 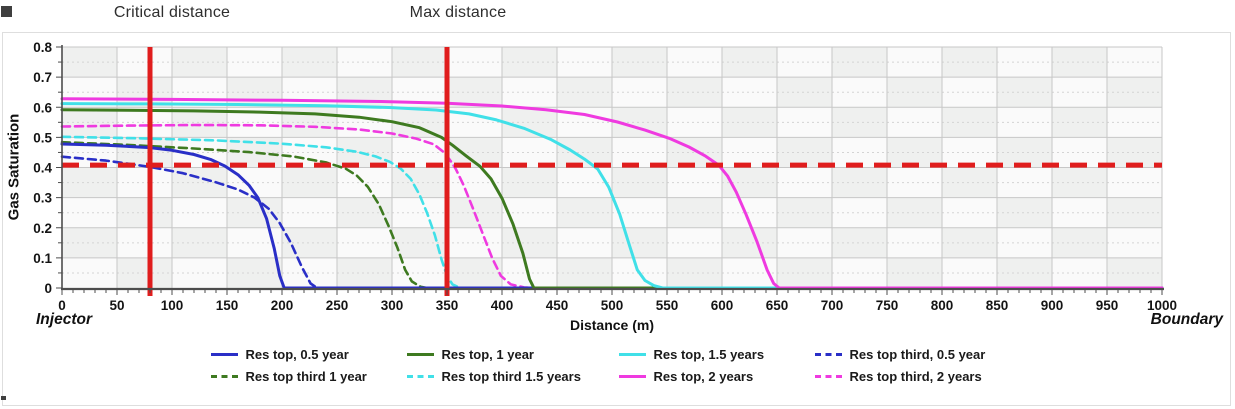 What do you see at coordinates (42, 77) in the screenshot?
I see `svg-text: 0.7` at bounding box center [42, 77].